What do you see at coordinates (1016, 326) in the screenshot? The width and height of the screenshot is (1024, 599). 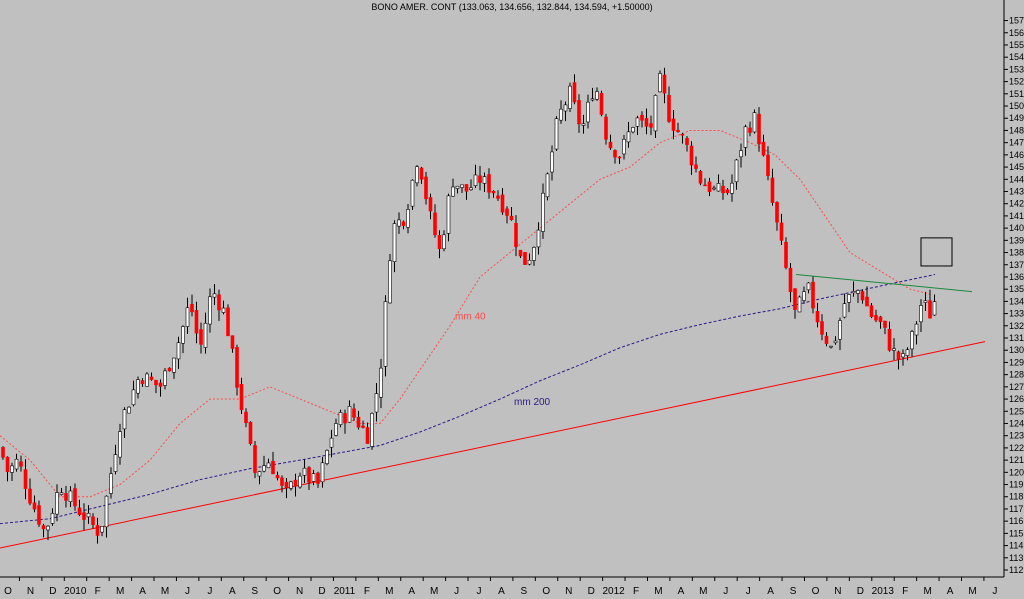 I see `y-tick-label: 132` at bounding box center [1016, 326].